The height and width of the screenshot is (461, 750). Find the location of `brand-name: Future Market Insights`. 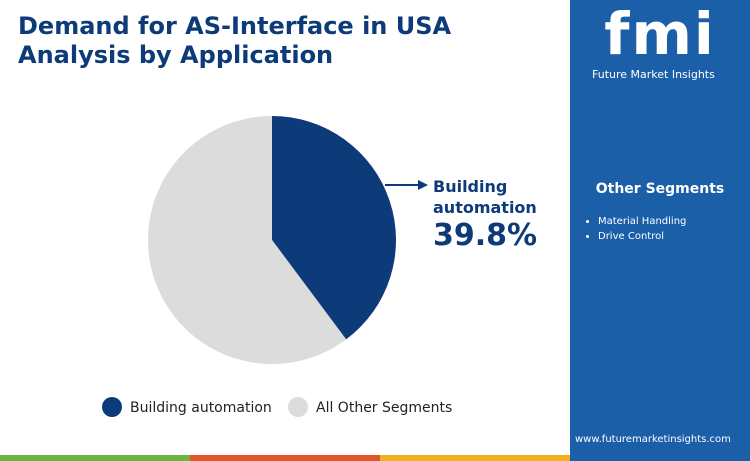

brand-name: Future Market Insights is located at coordinates (653, 74).